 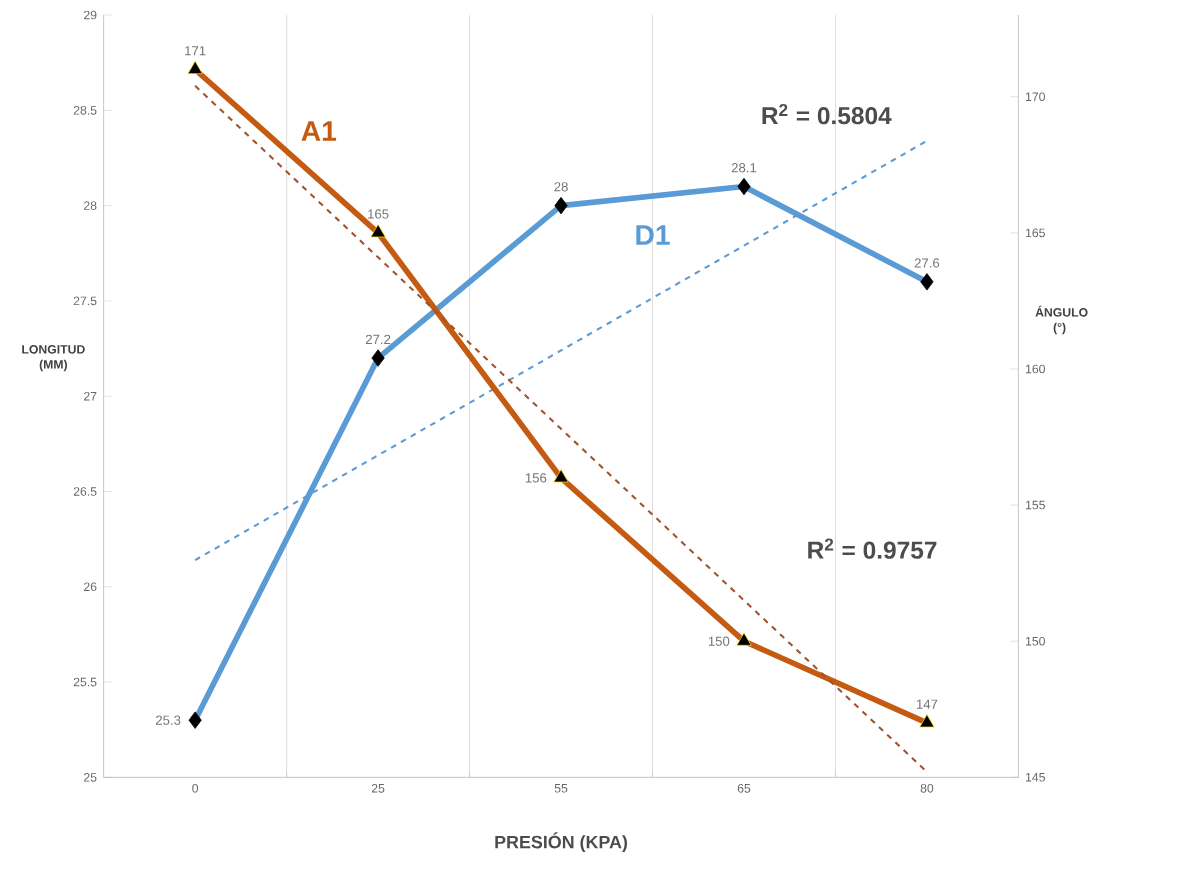 I want to click on annotation: R$^{2}$ = 0.5804, so click(x=827, y=114).